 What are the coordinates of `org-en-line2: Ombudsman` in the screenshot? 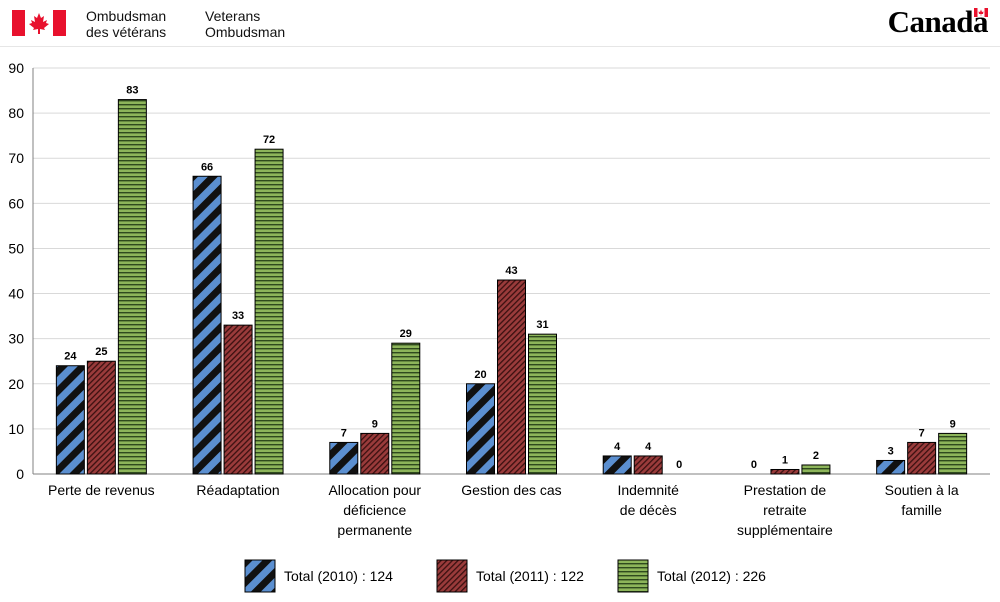 It's located at (245, 32).